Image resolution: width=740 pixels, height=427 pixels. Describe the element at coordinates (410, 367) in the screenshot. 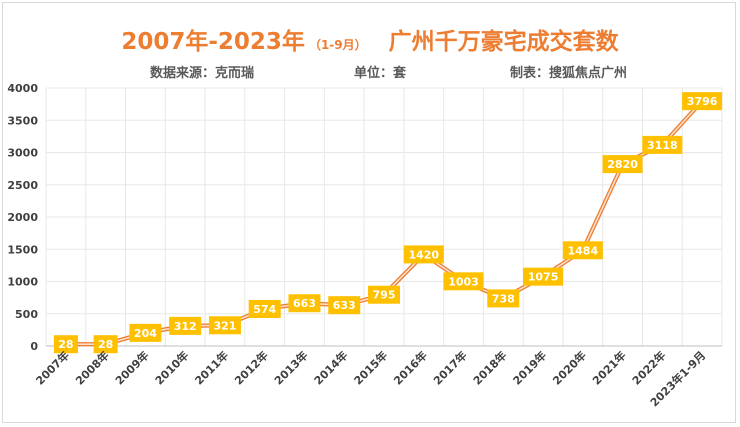

I see `x-tick-label: 2016年` at that location.